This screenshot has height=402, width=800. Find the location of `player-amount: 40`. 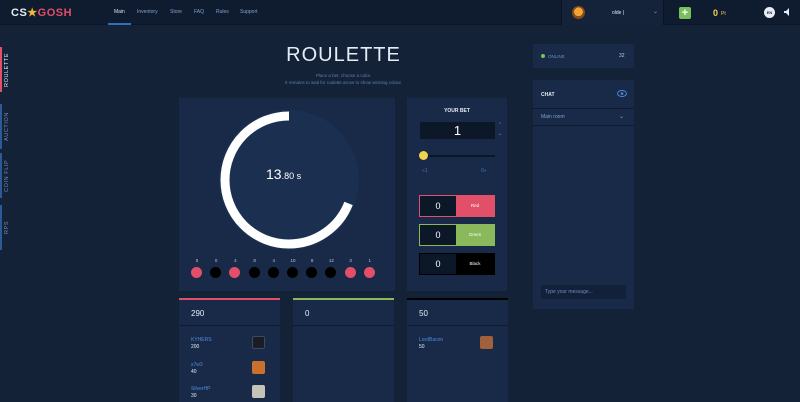

player-amount: 40 is located at coordinates (194, 372).